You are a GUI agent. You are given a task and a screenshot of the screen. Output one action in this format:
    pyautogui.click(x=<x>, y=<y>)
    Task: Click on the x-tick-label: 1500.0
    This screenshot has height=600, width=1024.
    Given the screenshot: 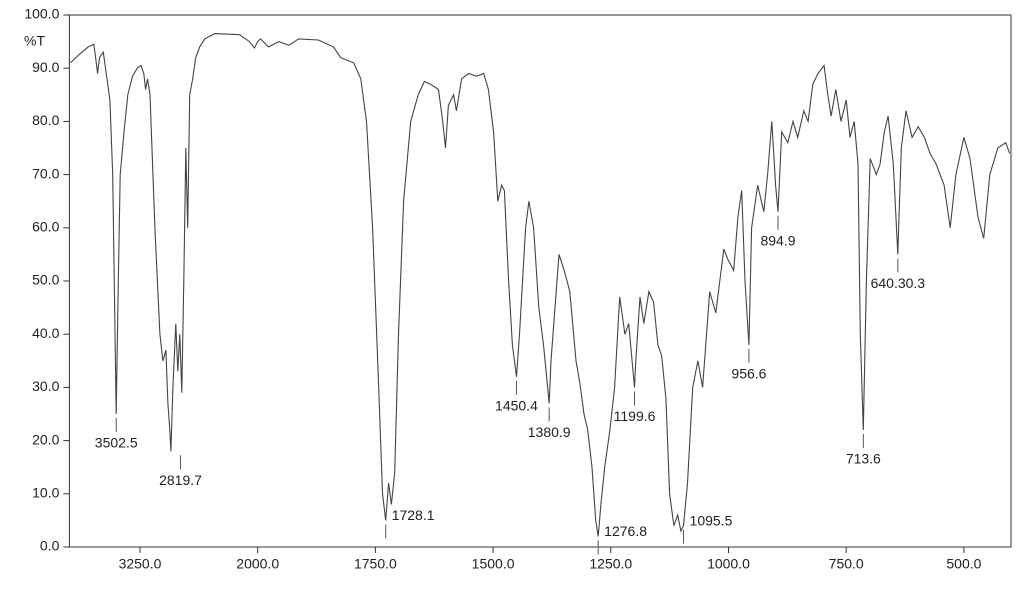 What is the action you would take?
    pyautogui.click(x=493, y=564)
    